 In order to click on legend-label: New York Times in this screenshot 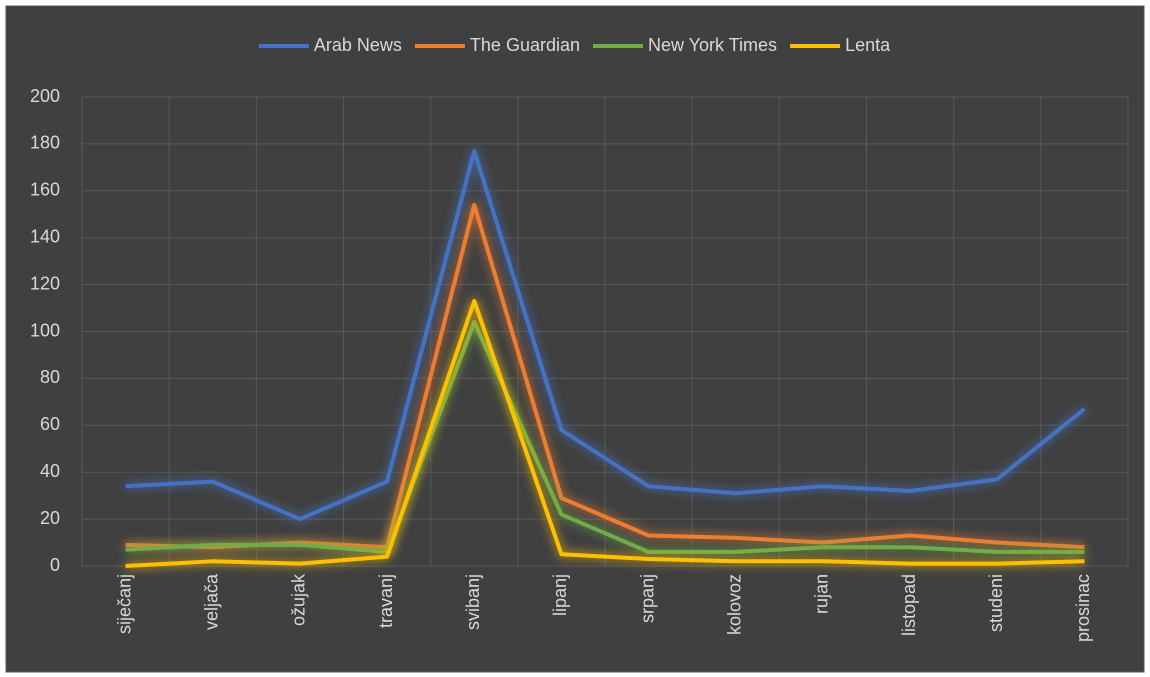, I will do `click(712, 45)`.